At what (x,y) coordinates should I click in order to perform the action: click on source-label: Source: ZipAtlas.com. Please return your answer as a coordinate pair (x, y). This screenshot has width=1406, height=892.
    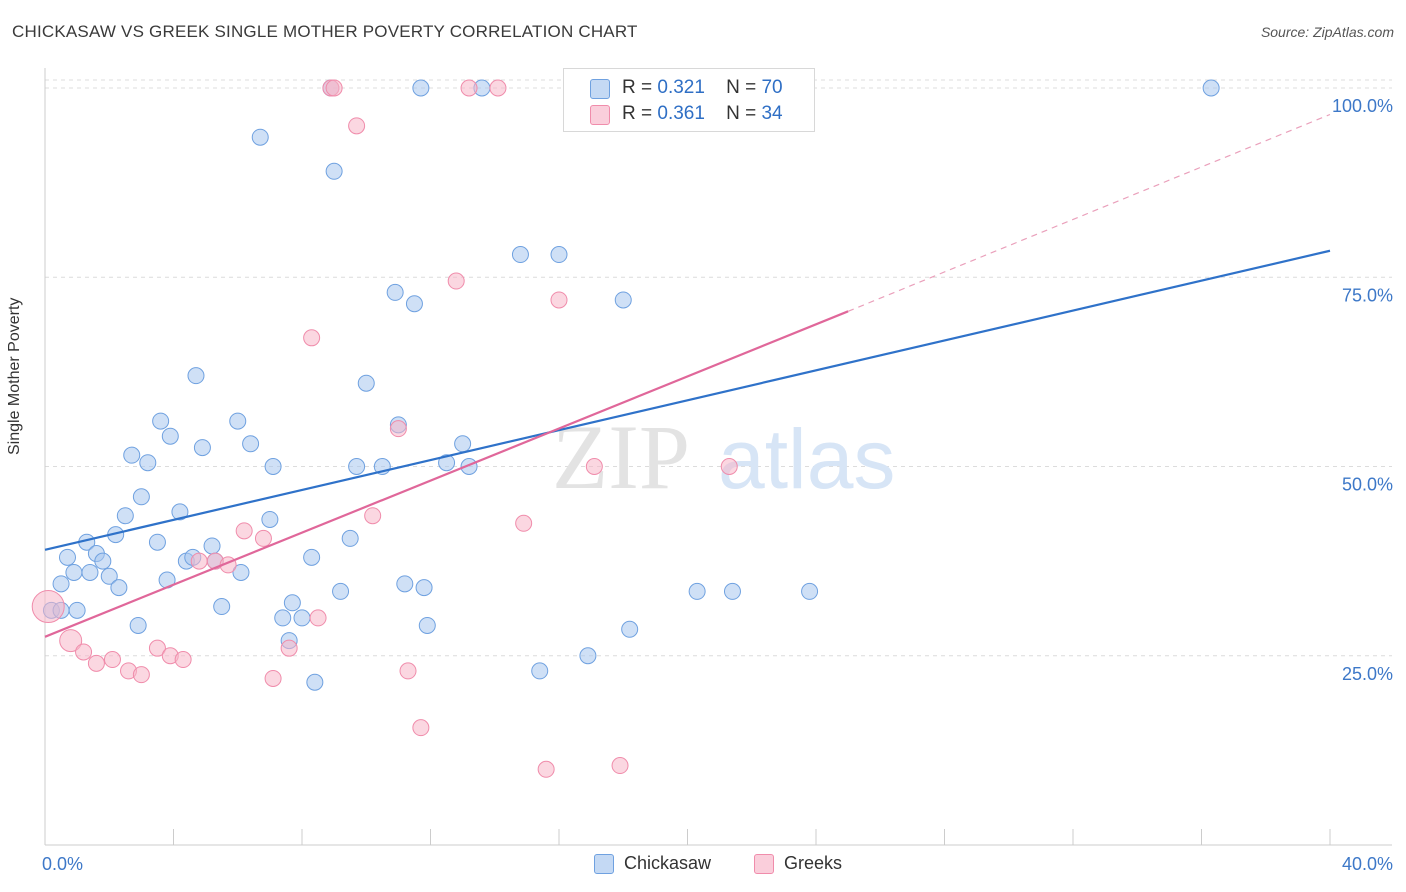
    Looking at the image, I should click on (1327, 32).